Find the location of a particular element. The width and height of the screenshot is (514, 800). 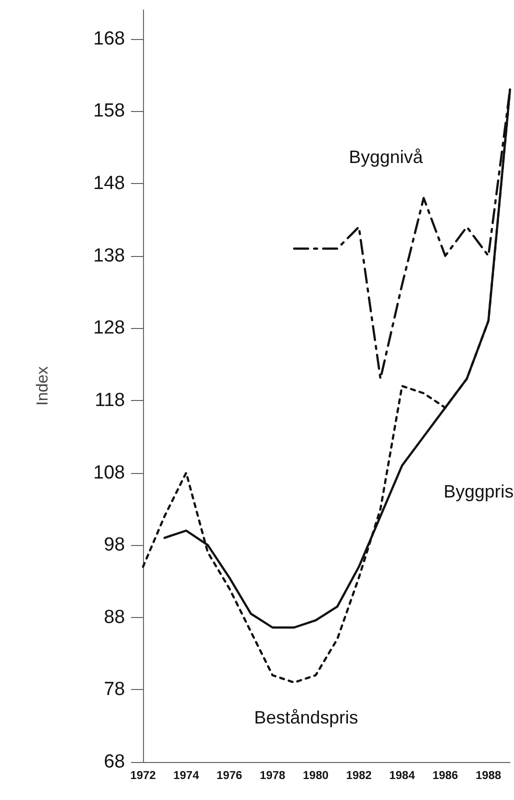

y-tick-label: 158 is located at coordinates (109, 111).